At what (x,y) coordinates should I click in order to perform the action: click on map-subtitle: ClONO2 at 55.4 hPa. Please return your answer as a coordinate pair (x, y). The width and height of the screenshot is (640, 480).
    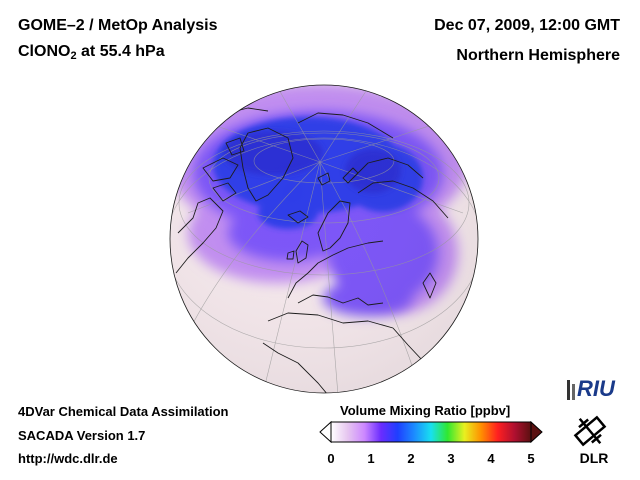
    Looking at the image, I should click on (91, 52).